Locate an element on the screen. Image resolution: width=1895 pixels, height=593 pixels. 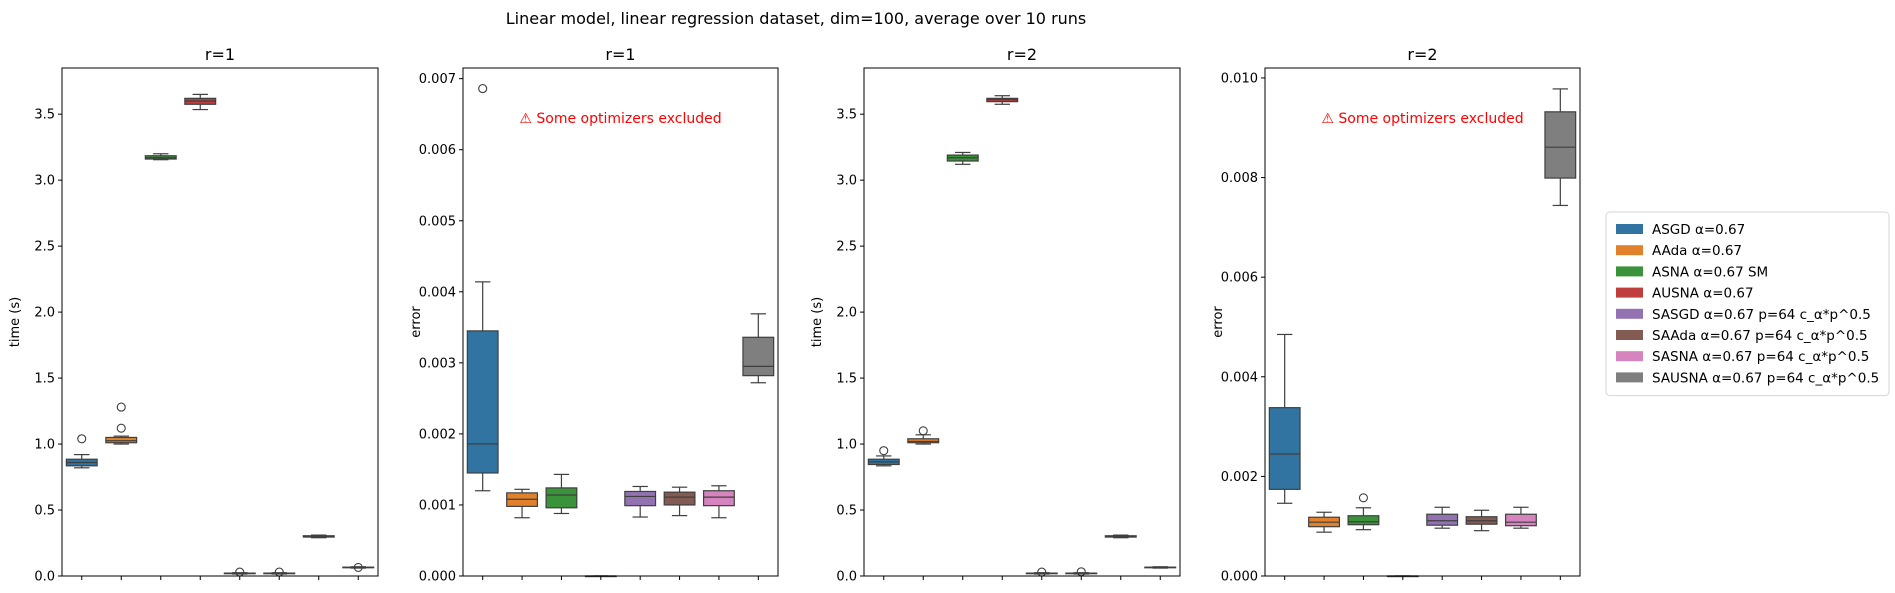
y-axis-label: error is located at coordinates (1218, 322).